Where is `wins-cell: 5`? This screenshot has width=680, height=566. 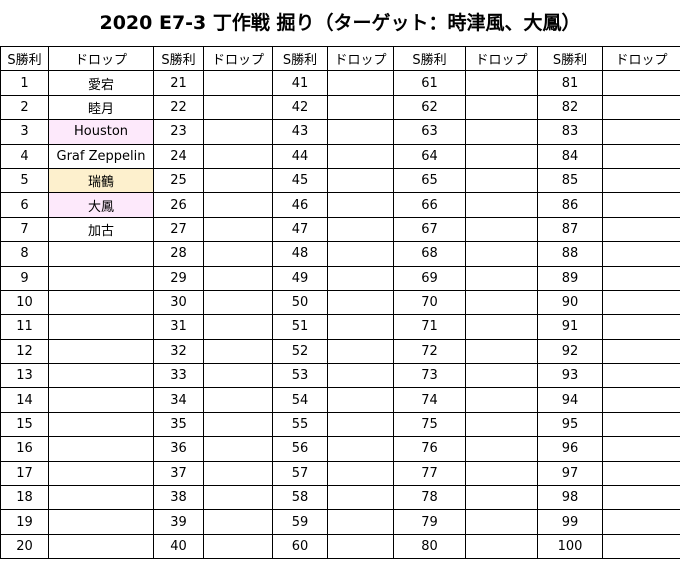
wins-cell: 5 is located at coordinates (24, 180).